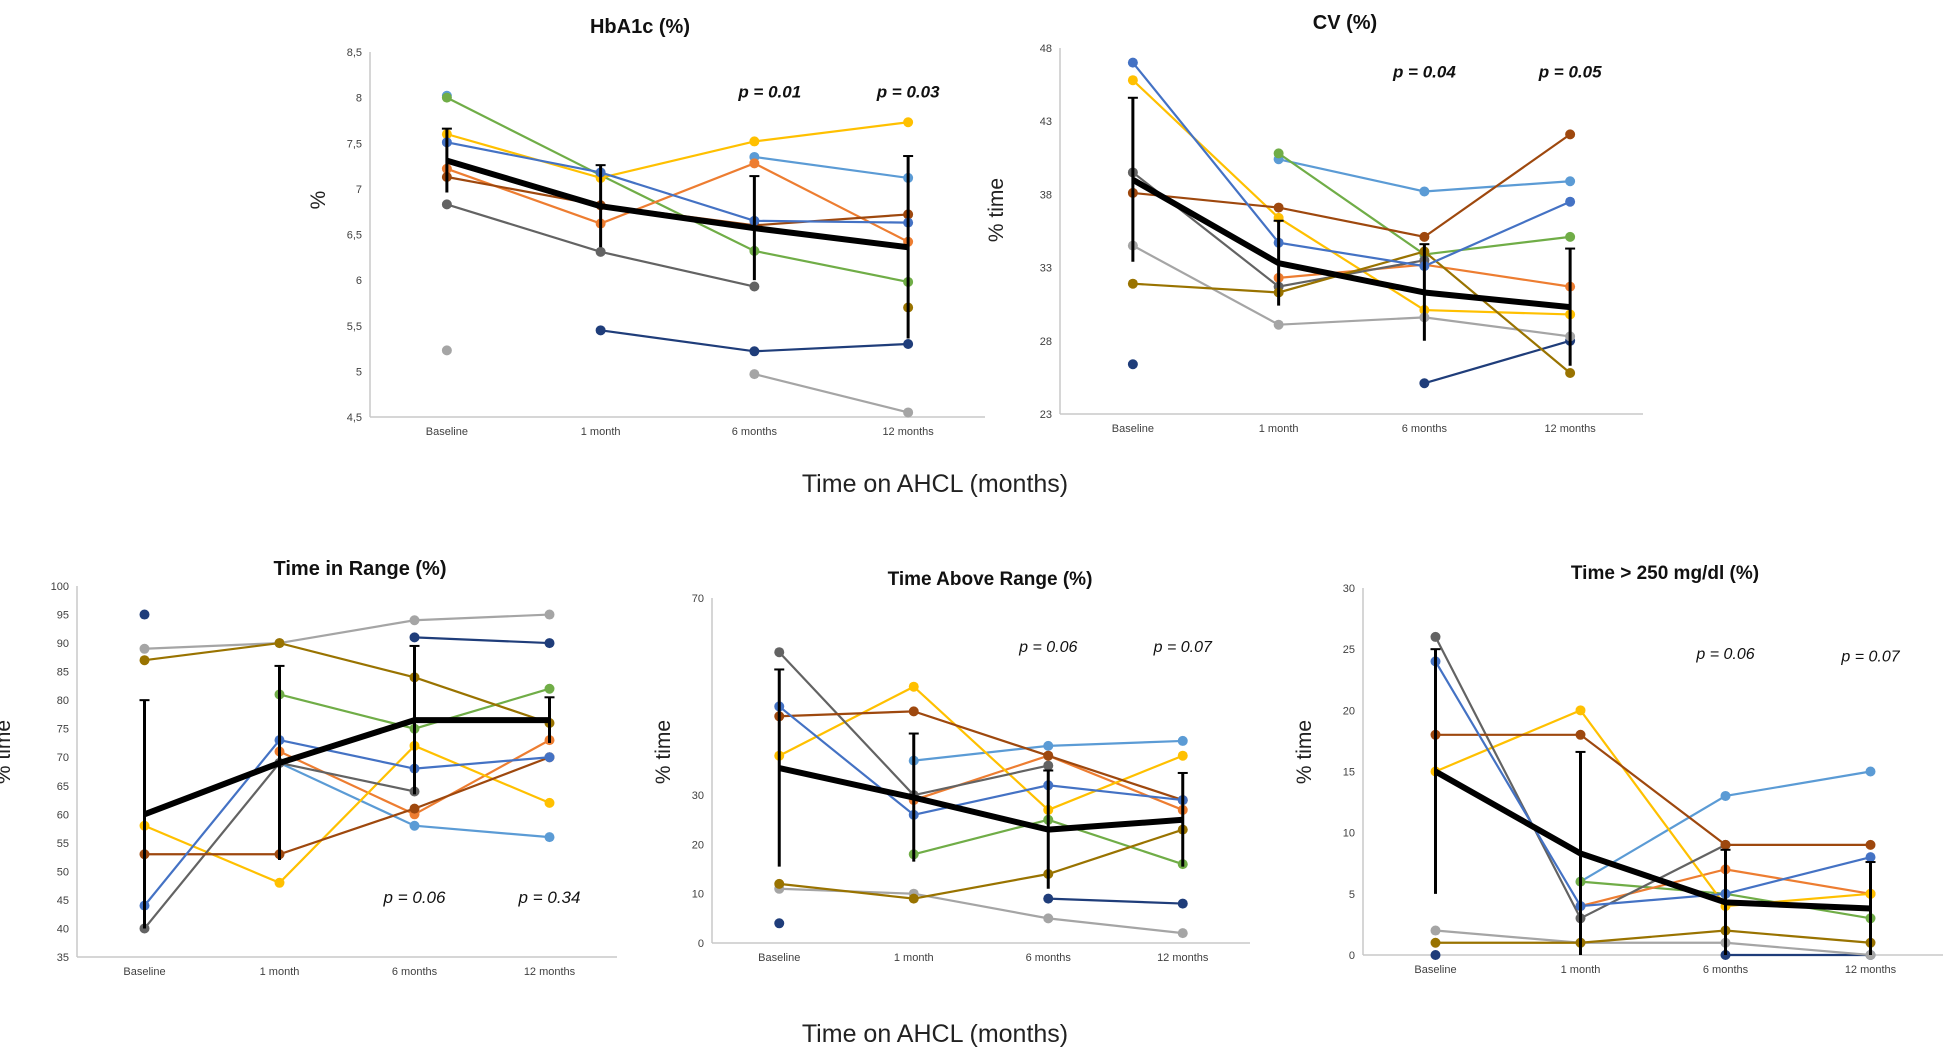 This screenshot has width=1949, height=1051. What do you see at coordinates (63, 958) in the screenshot?
I see `y-tick-label: 35` at bounding box center [63, 958].